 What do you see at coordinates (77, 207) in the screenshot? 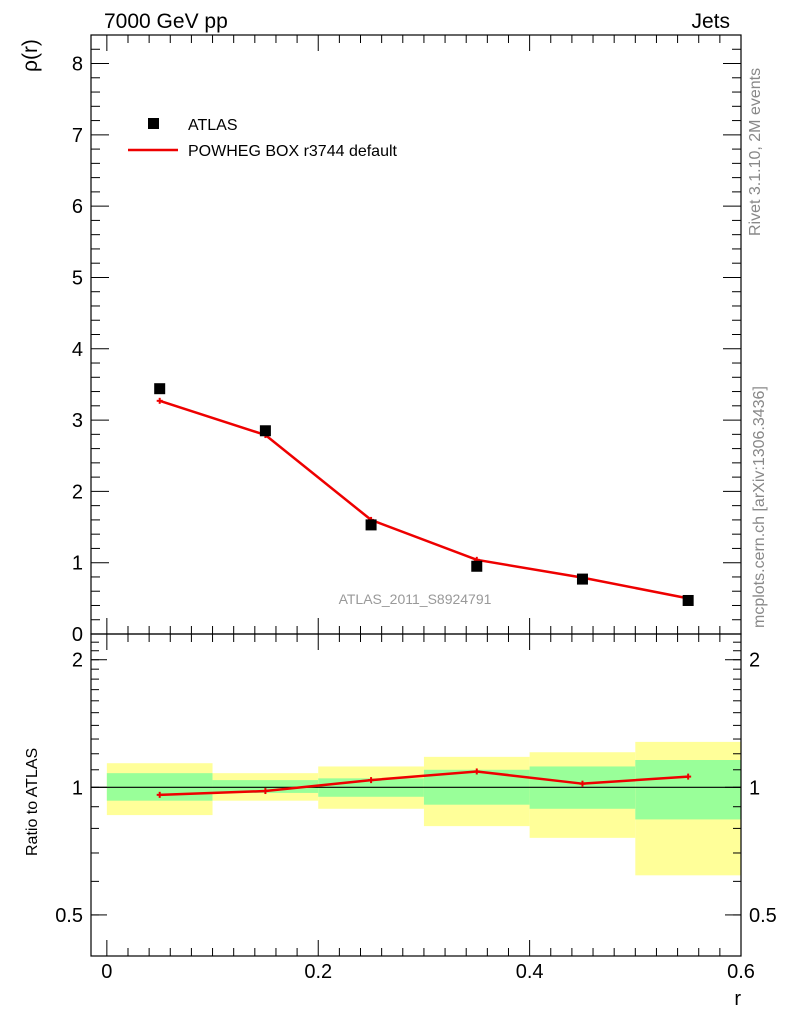
I see `main-y-tick-label: 6` at bounding box center [77, 207].